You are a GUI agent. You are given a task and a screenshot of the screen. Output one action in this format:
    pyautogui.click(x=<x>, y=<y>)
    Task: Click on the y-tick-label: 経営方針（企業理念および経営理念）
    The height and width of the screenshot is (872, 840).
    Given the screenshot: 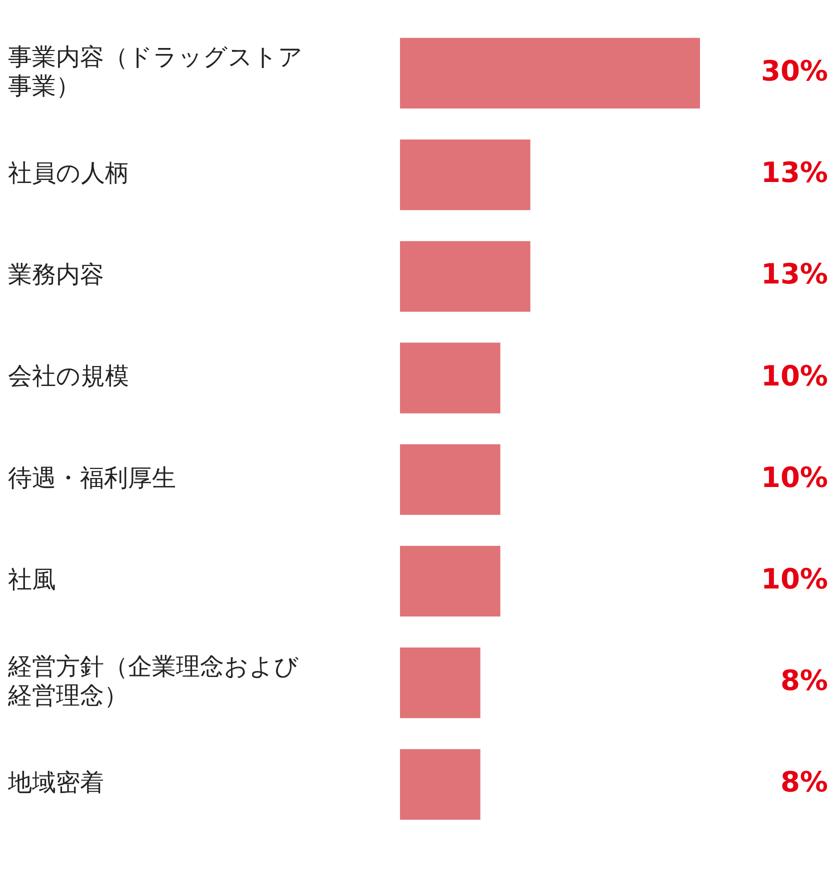 What is the action you would take?
    pyautogui.click(x=153, y=681)
    